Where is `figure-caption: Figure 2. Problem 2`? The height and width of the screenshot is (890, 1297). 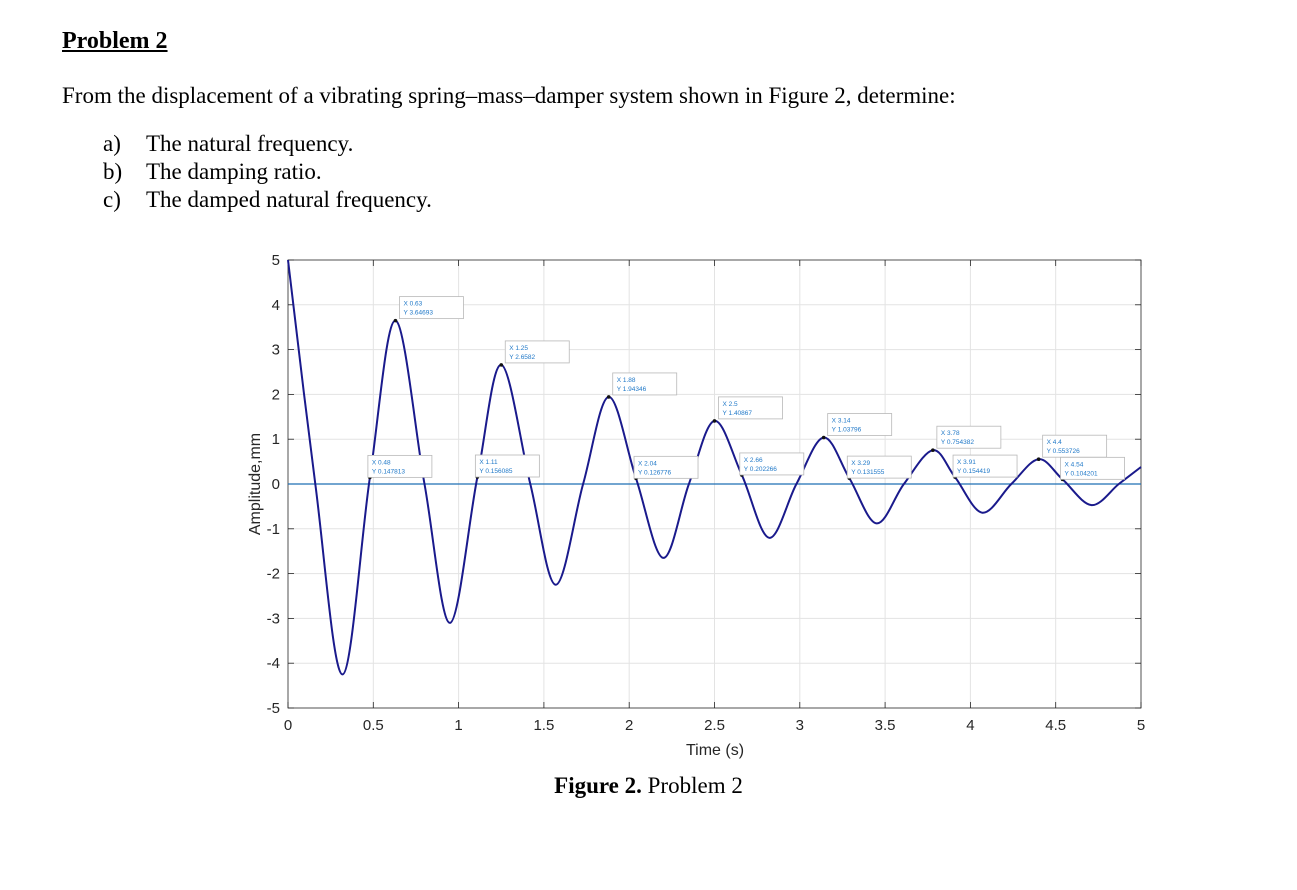
figure-caption: Figure 2. Problem 2 is located at coordinates (648, 786).